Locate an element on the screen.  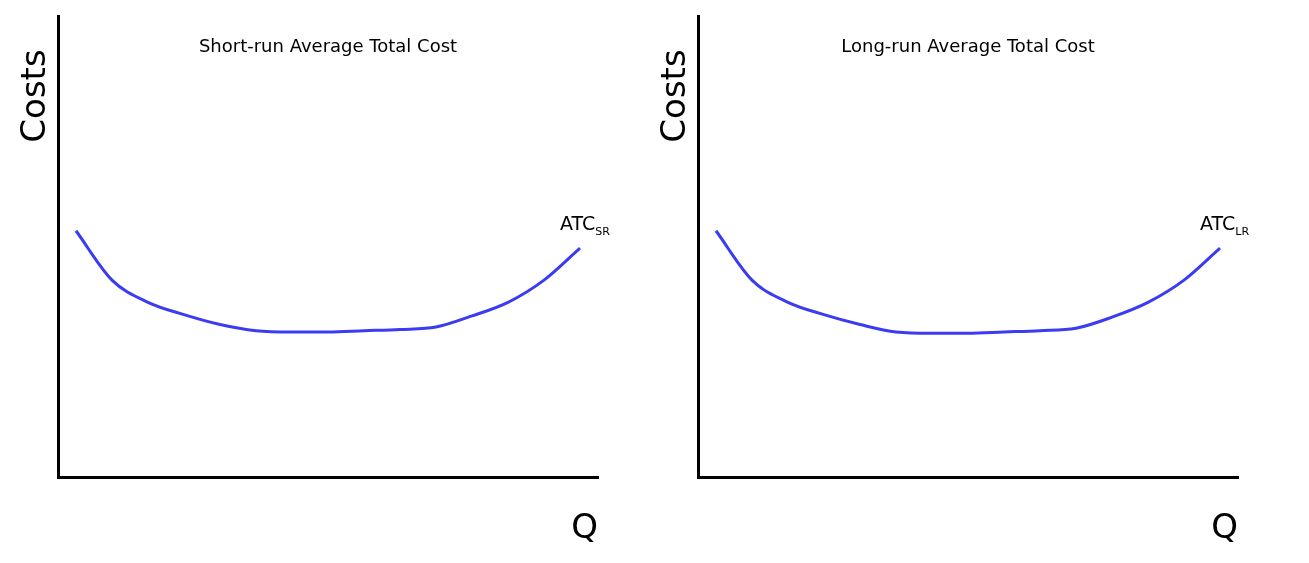
chart-title: Short-run Average Total Cost is located at coordinates (328, 45).